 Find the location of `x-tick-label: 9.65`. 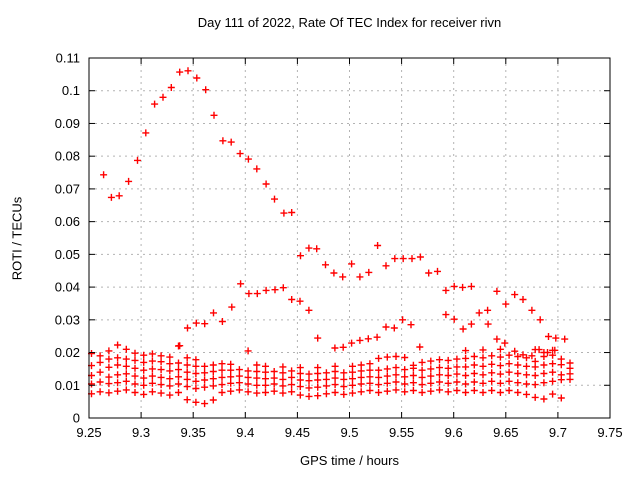

x-tick-label: 9.65 is located at coordinates (505, 432).